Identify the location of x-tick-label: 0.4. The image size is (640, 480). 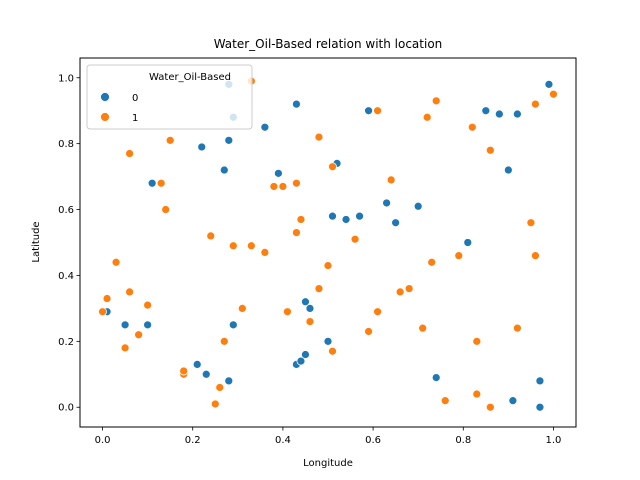
(283, 440).